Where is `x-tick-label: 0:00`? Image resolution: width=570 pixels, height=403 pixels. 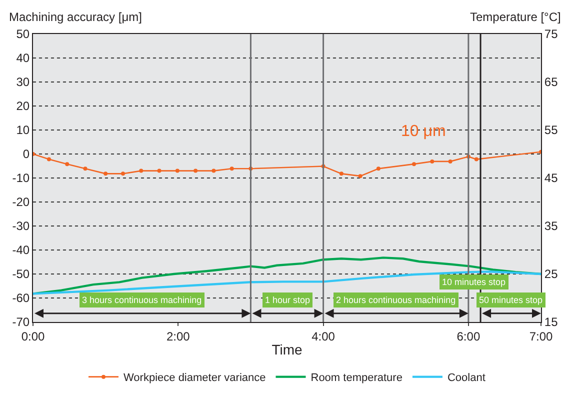 x-tick-label: 0:00 is located at coordinates (33, 336).